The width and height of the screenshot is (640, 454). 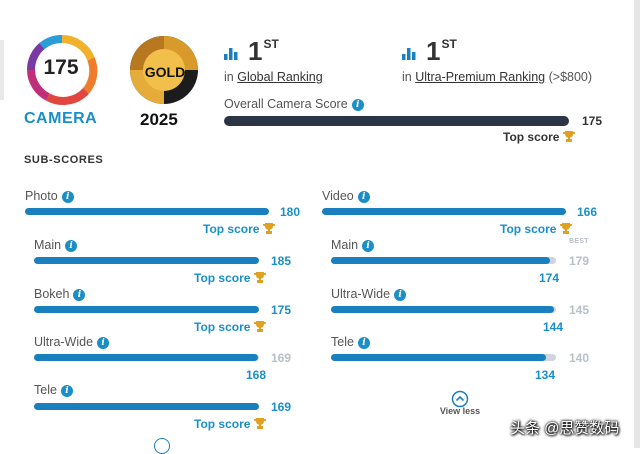 What do you see at coordinates (64, 160) in the screenshot?
I see `sub-scores-heading: SUB-SCORES` at bounding box center [64, 160].